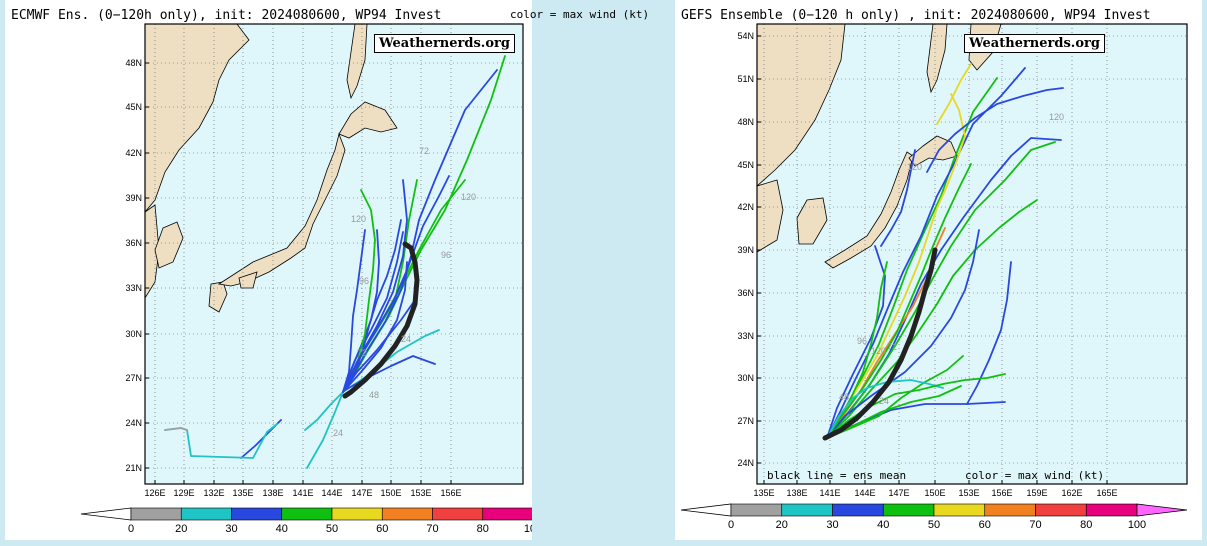 This screenshot has width=1207, height=546. I want to click on forecast-hour-label: 24, so click(338, 433).